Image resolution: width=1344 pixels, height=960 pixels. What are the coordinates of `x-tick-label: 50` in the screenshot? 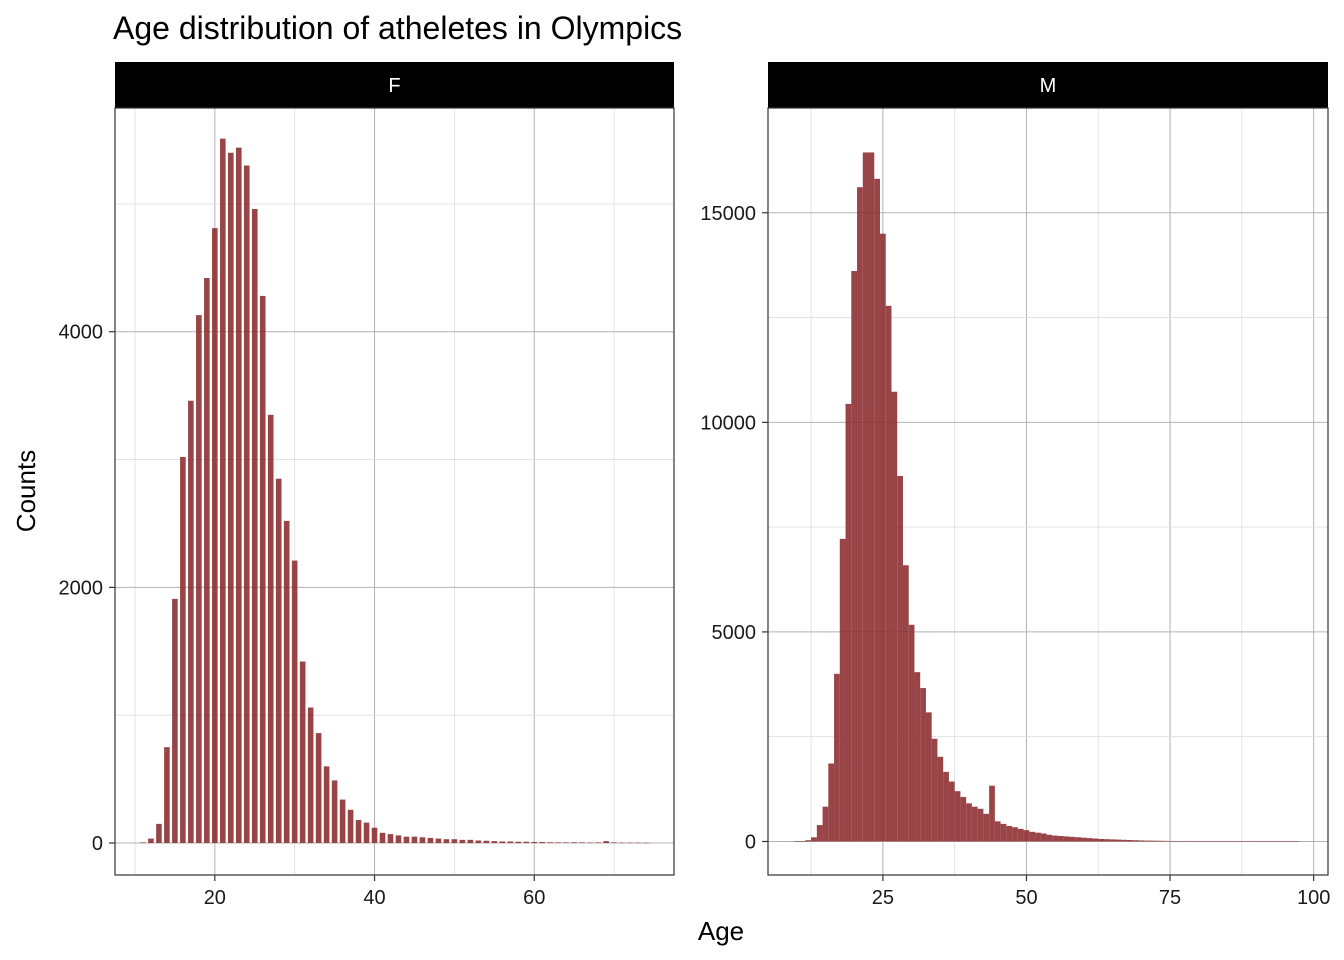 It's located at (1026, 898).